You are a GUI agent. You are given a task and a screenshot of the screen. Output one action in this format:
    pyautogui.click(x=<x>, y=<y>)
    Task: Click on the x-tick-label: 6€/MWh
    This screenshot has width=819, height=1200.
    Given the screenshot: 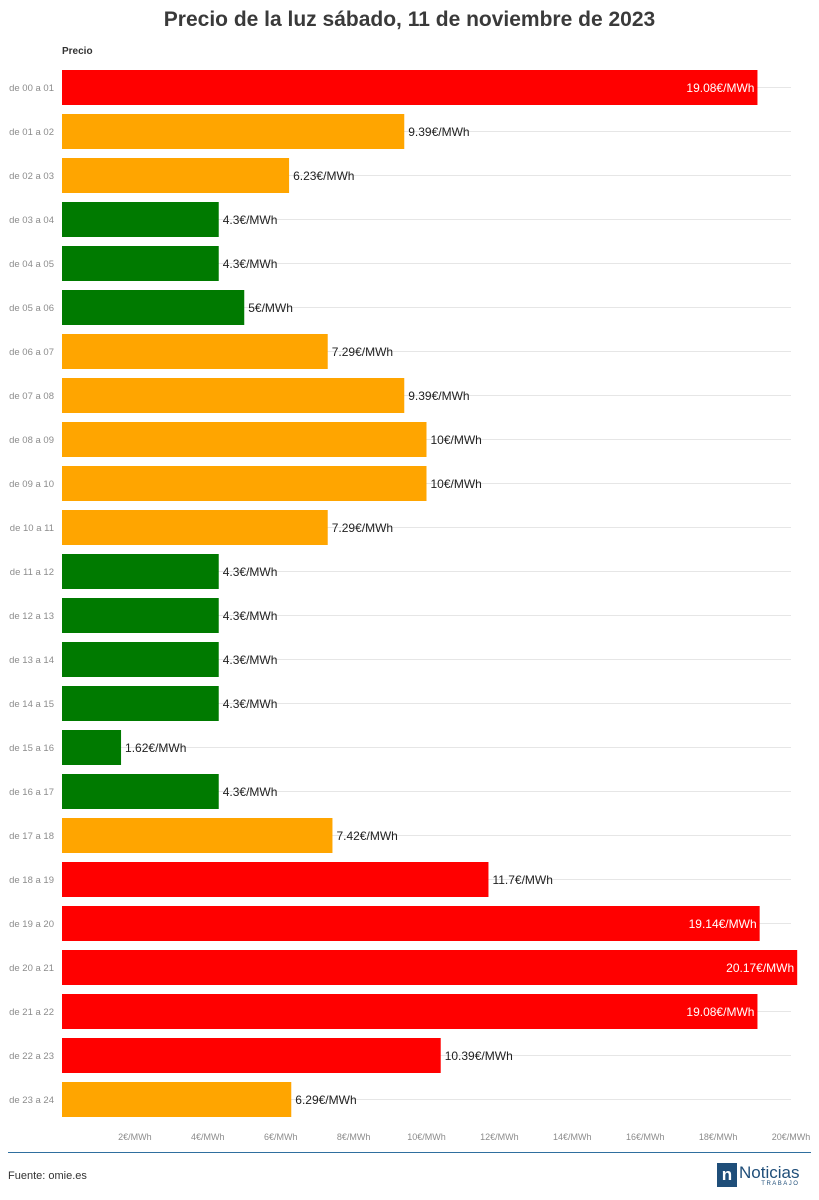 What is the action you would take?
    pyautogui.click(x=281, y=1137)
    